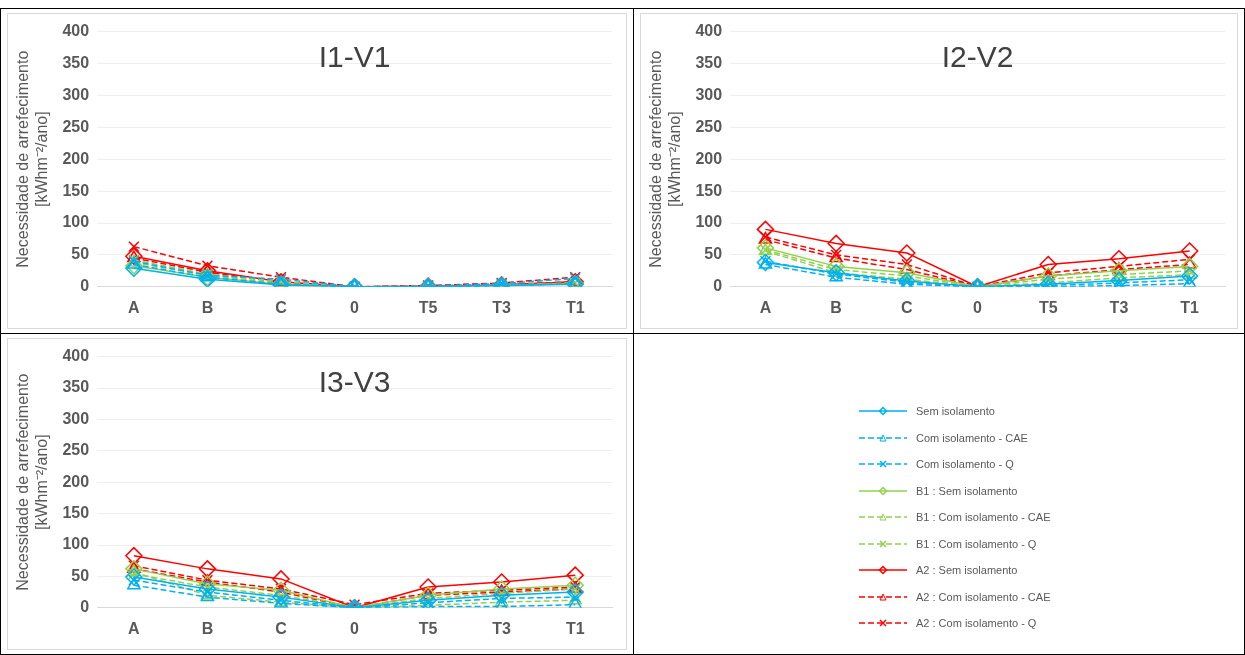 The height and width of the screenshot is (655, 1245). Describe the element at coordinates (977, 56) in the screenshot. I see `chart-title: I2-V2` at that location.